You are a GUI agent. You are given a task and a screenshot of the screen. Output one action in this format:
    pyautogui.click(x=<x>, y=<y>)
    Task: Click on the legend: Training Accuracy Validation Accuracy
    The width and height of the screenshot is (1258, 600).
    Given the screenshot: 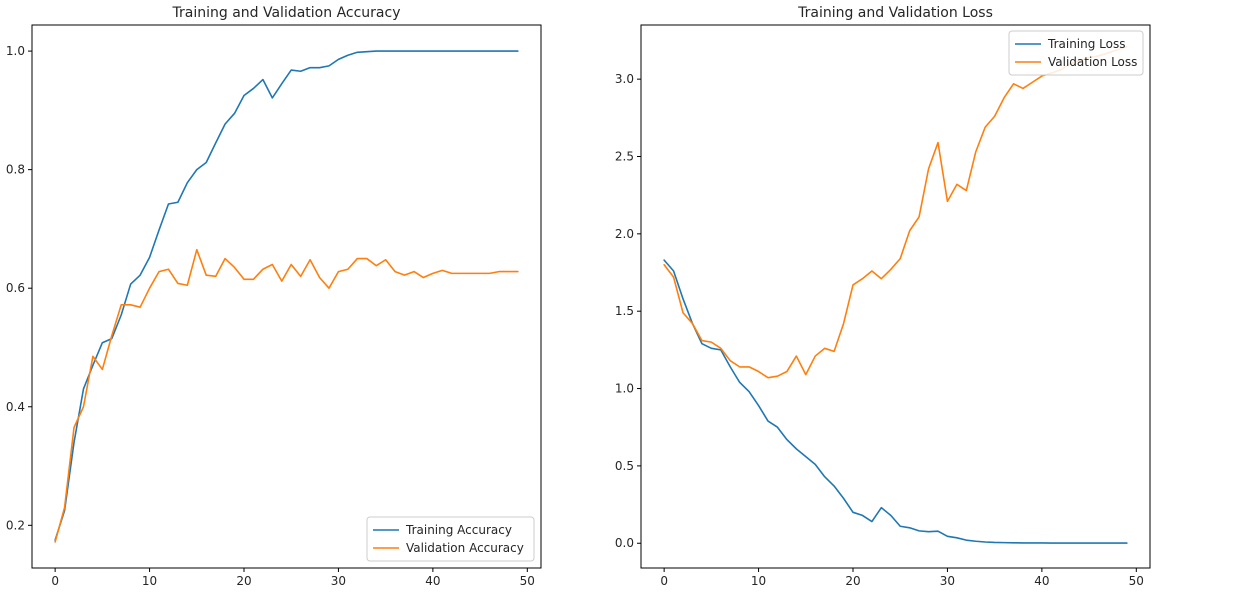 What is the action you would take?
    pyautogui.click(x=450, y=539)
    